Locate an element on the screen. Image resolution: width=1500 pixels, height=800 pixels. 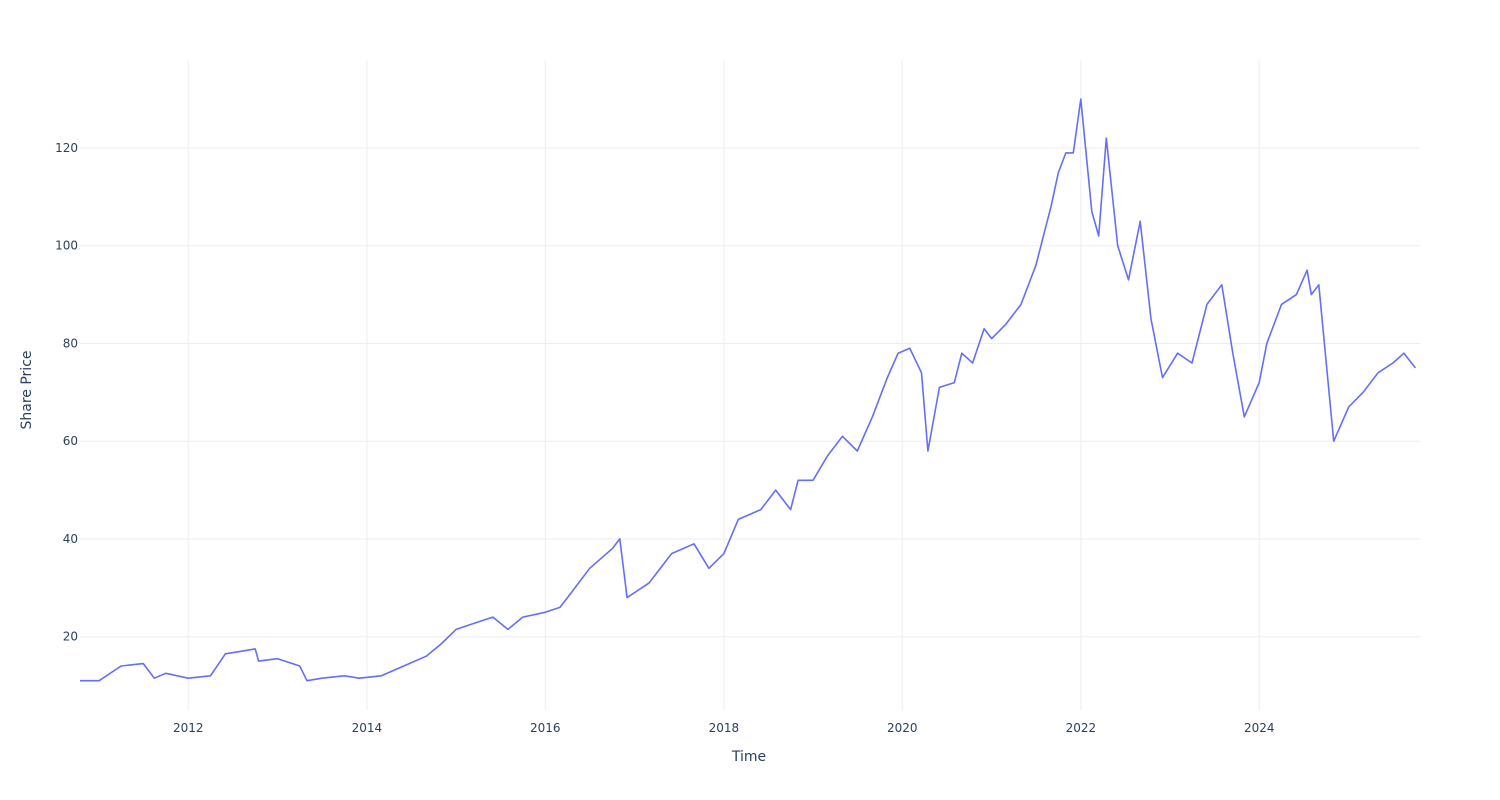
x-tick-label-1: 2014 is located at coordinates (367, 728).